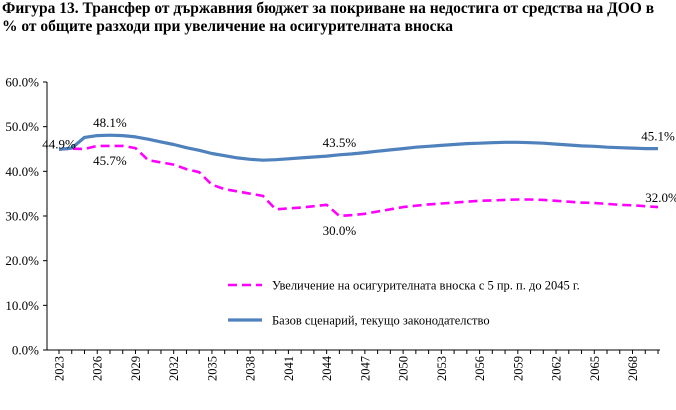  I want to click on x-tick-label: 2038, so click(251, 368).